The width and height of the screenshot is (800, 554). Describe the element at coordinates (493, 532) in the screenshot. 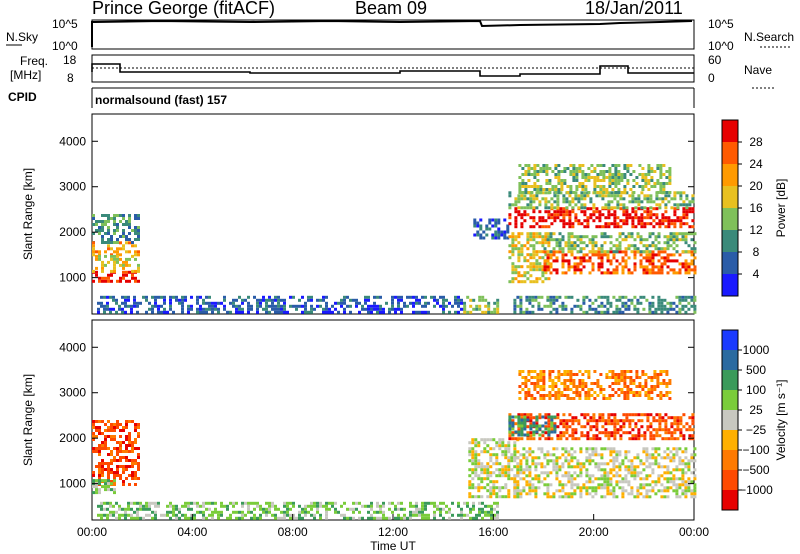

I see `x-tick-label: 16:00` at that location.